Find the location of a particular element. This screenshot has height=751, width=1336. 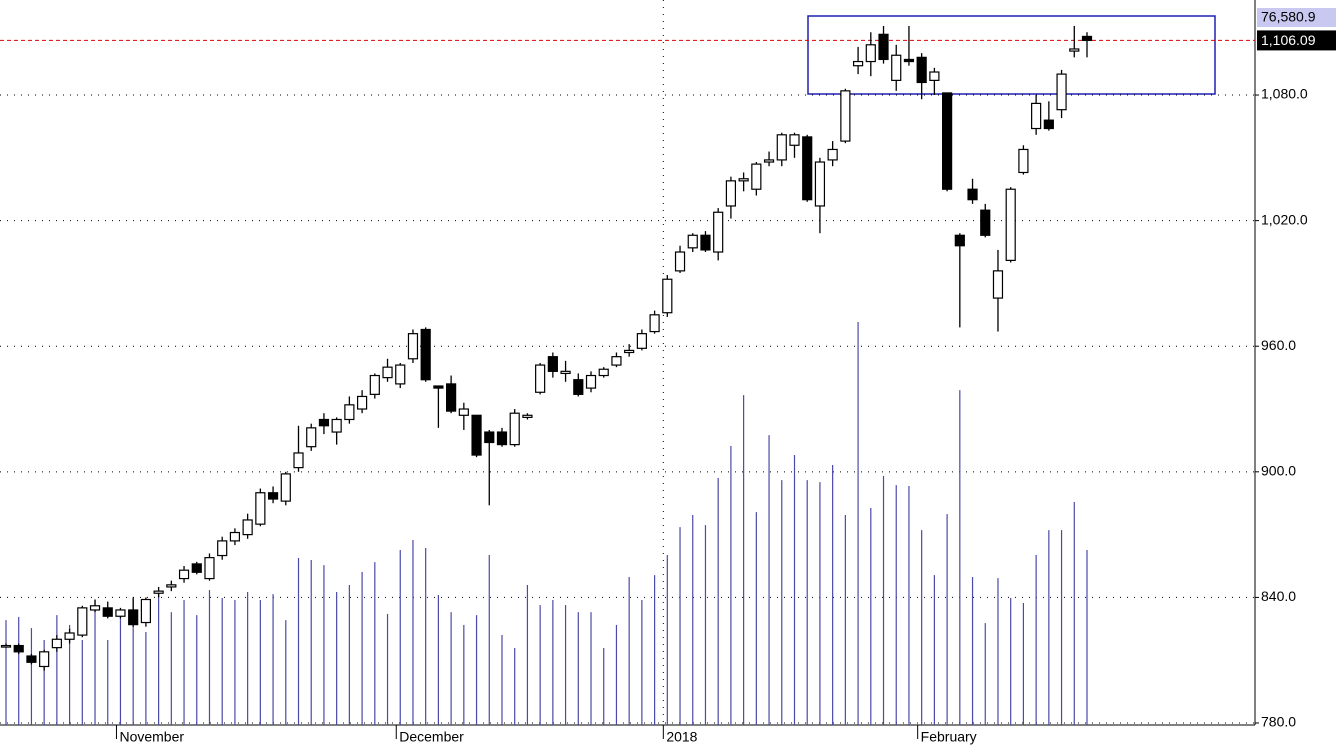

y-tick-label: 900.0 is located at coordinates (1278, 471).